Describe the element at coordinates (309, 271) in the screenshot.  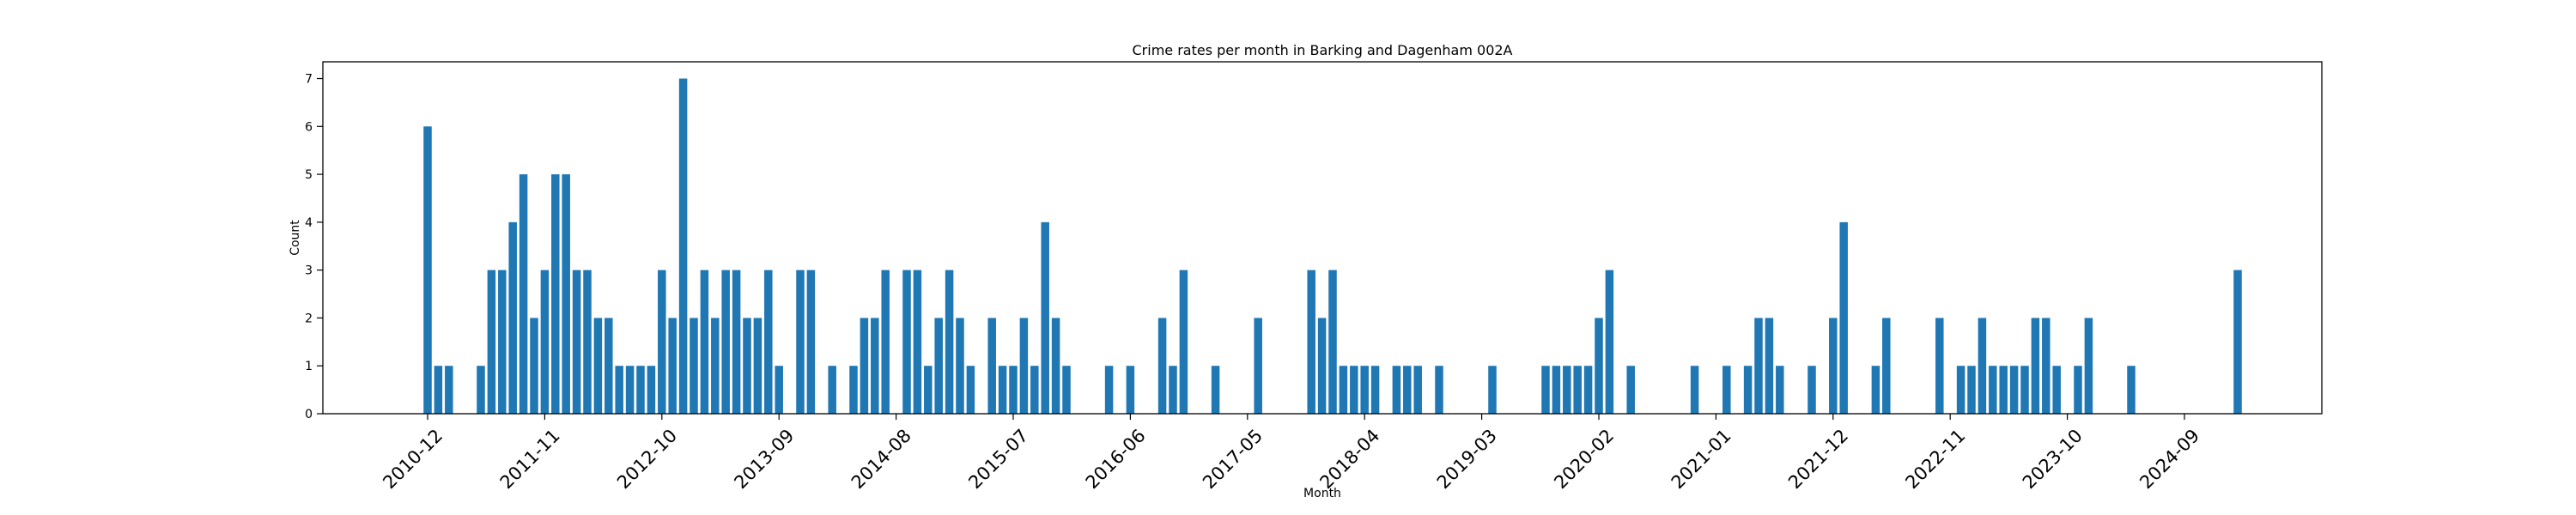
I see `y-tick-label: 3` at that location.